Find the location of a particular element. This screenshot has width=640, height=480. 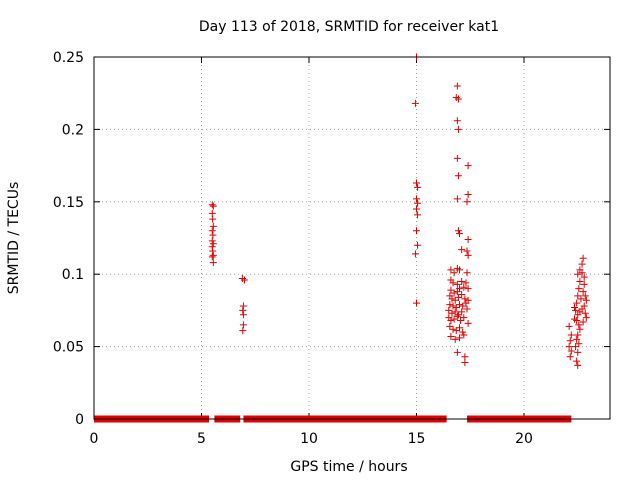

y-tick-label: 0.2 is located at coordinates (73, 130).